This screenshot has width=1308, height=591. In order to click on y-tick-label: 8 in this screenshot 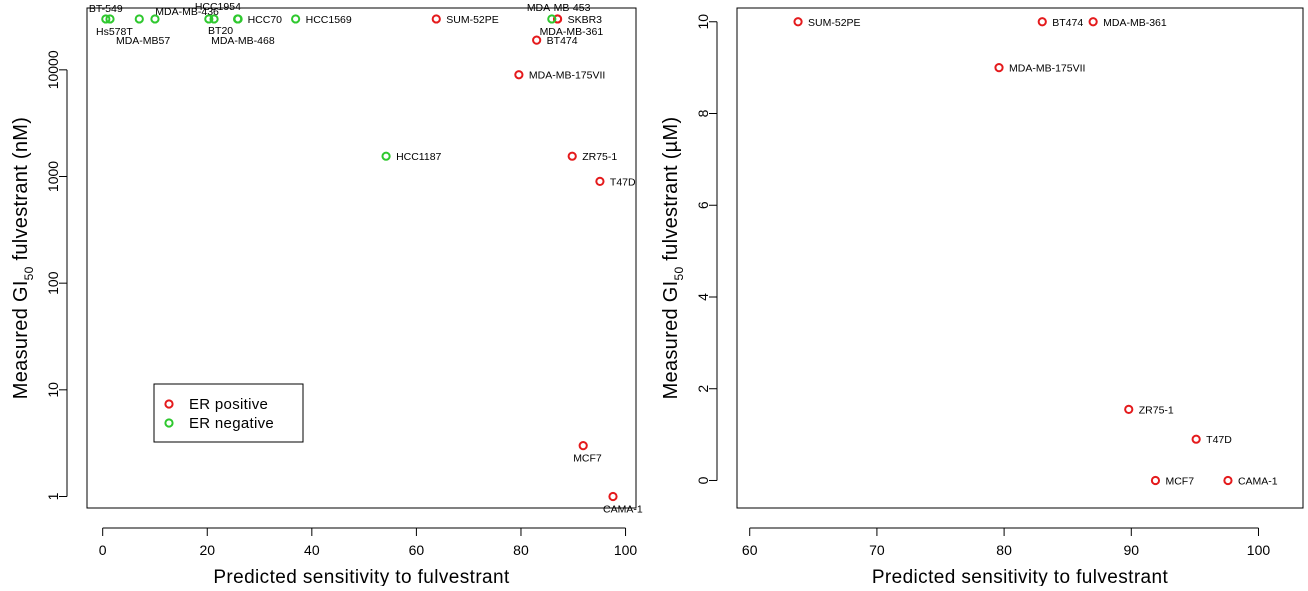, I will do `click(703, 113)`.